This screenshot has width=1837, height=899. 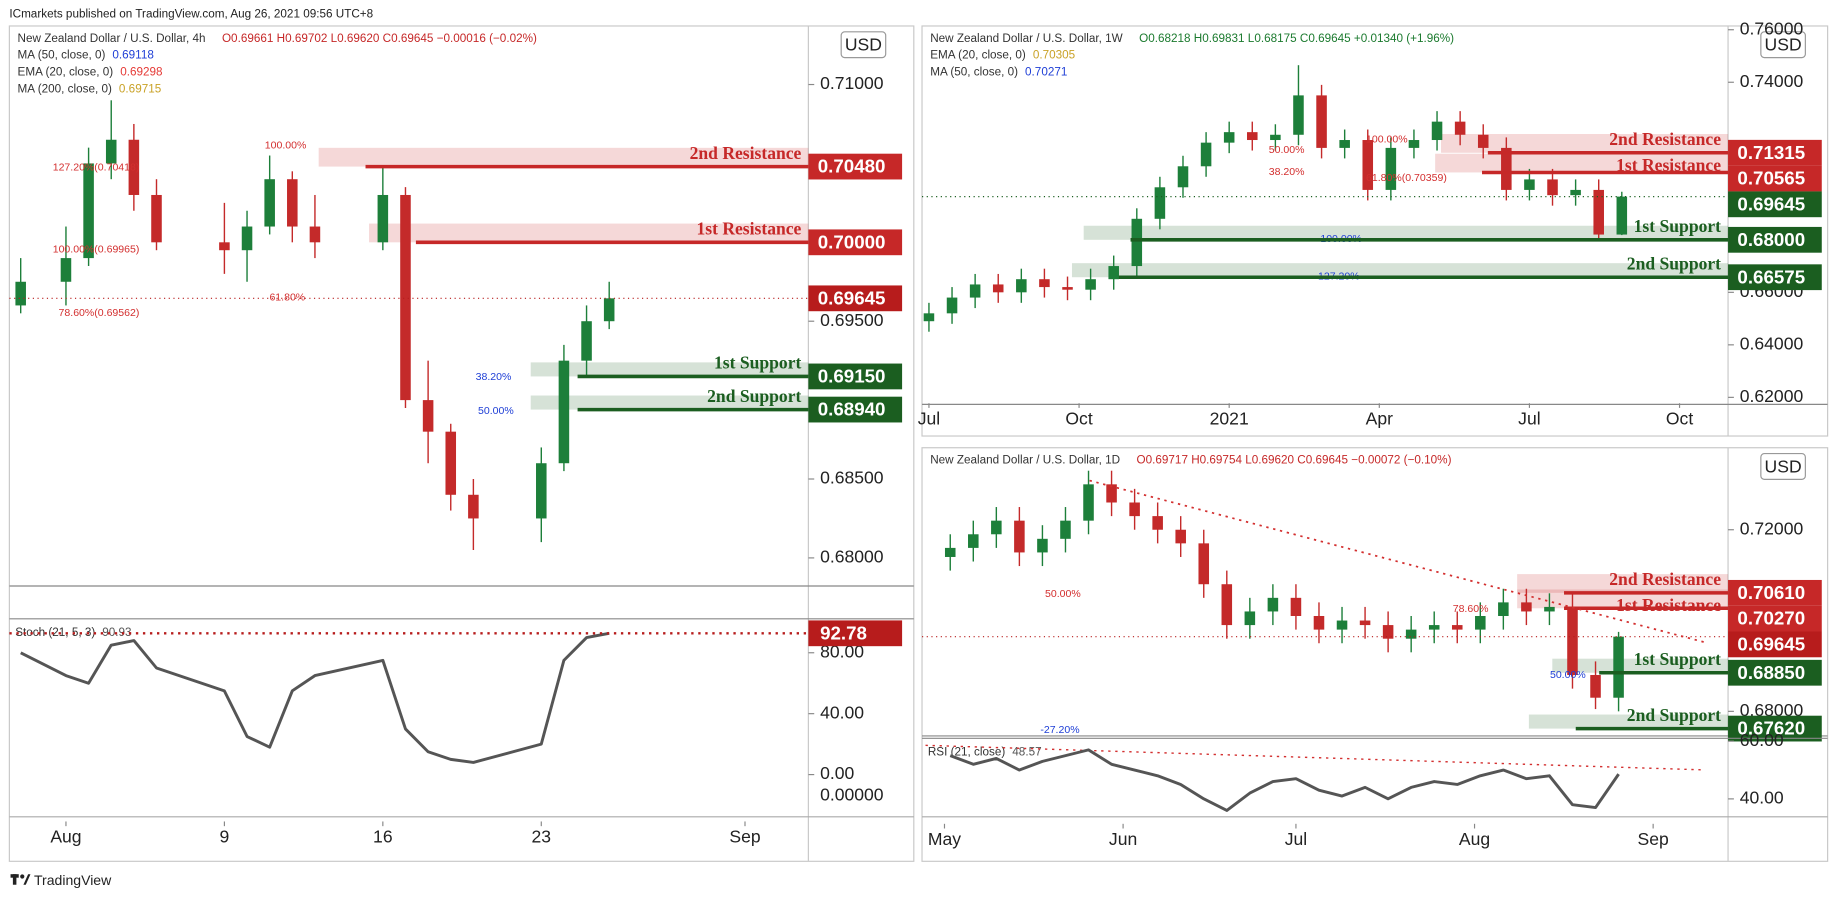 What do you see at coordinates (96, 250) in the screenshot?
I see `fib-annotation: 100.00%(0.69965)` at bounding box center [96, 250].